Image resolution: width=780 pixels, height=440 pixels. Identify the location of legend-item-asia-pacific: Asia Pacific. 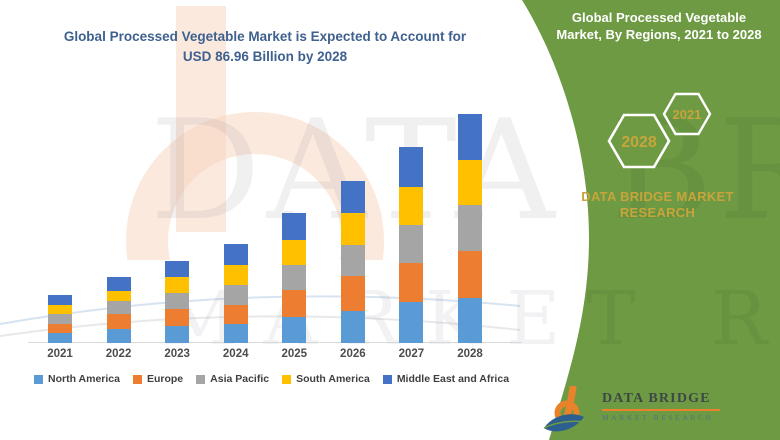
(232, 379).